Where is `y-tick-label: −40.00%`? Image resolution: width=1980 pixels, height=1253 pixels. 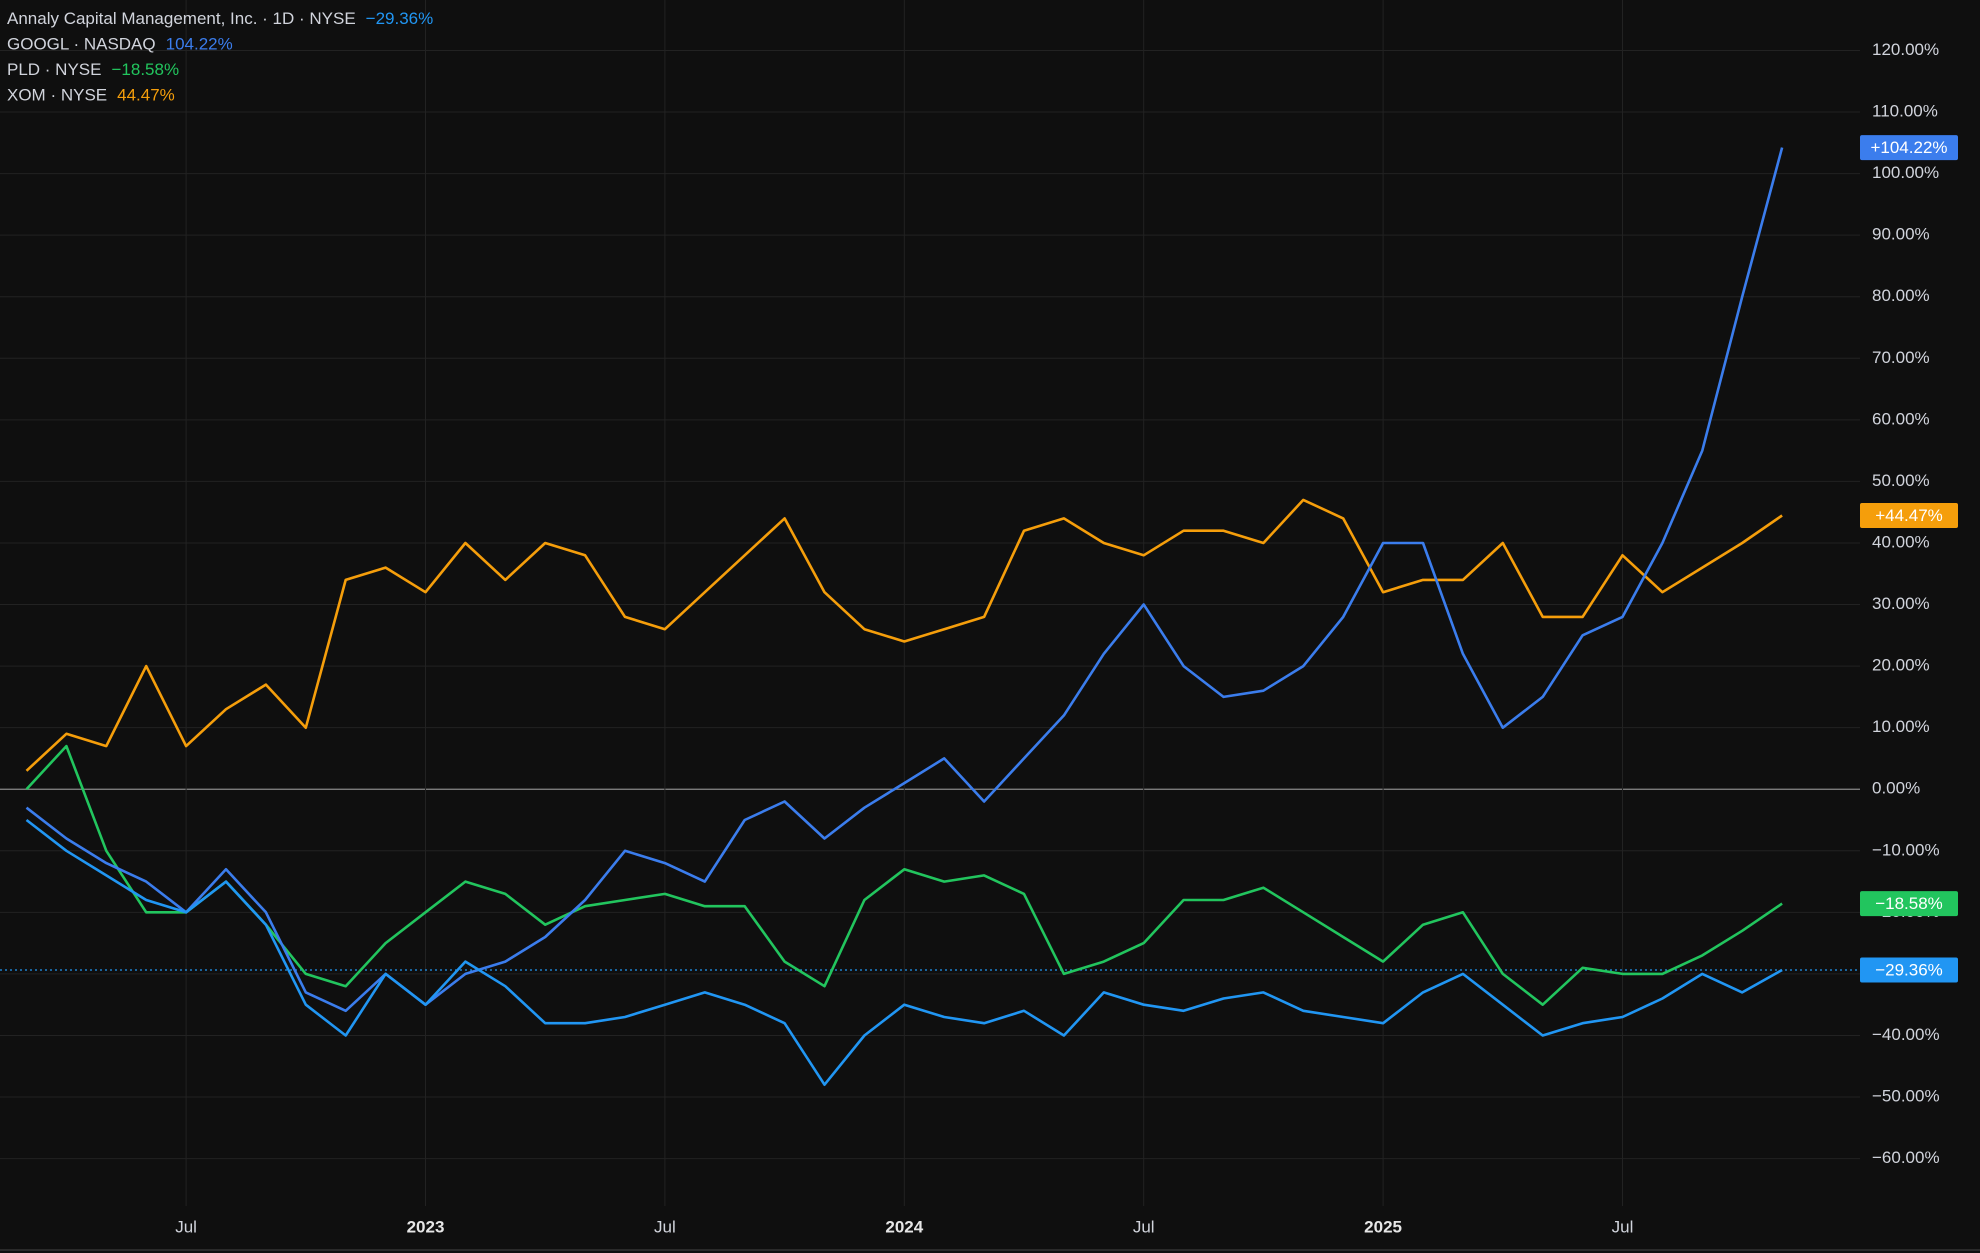 y-tick-label: −40.00% is located at coordinates (1906, 1034).